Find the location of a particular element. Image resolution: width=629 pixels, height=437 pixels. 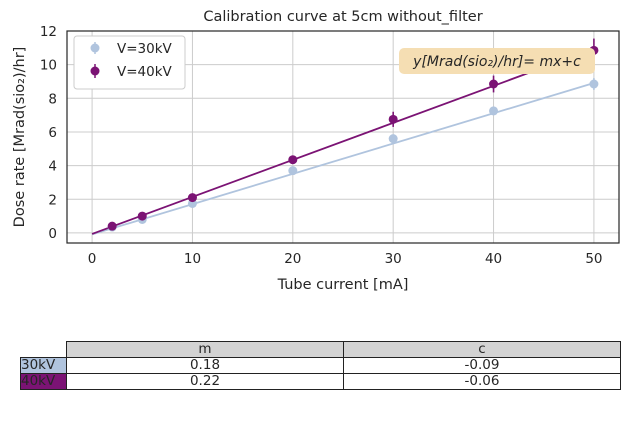

table-row-label-30kv: 30kV is located at coordinates (43, 365).